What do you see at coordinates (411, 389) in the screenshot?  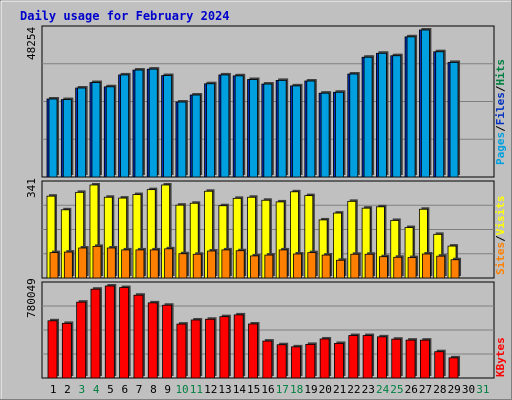 I see `day-label: 26` at bounding box center [411, 389].